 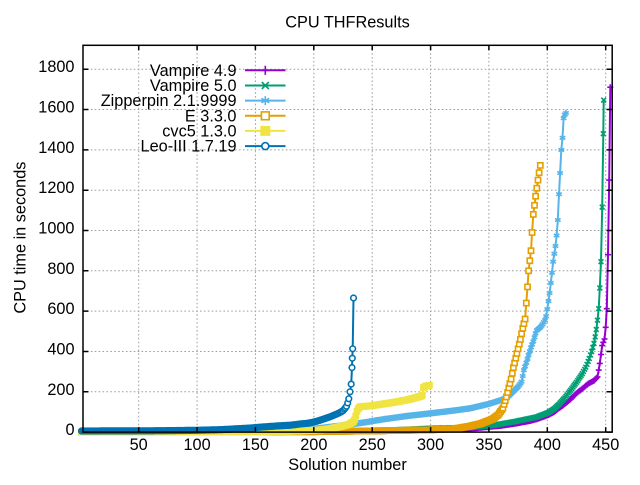 I want to click on svg-text: 300, so click(x=430, y=445).